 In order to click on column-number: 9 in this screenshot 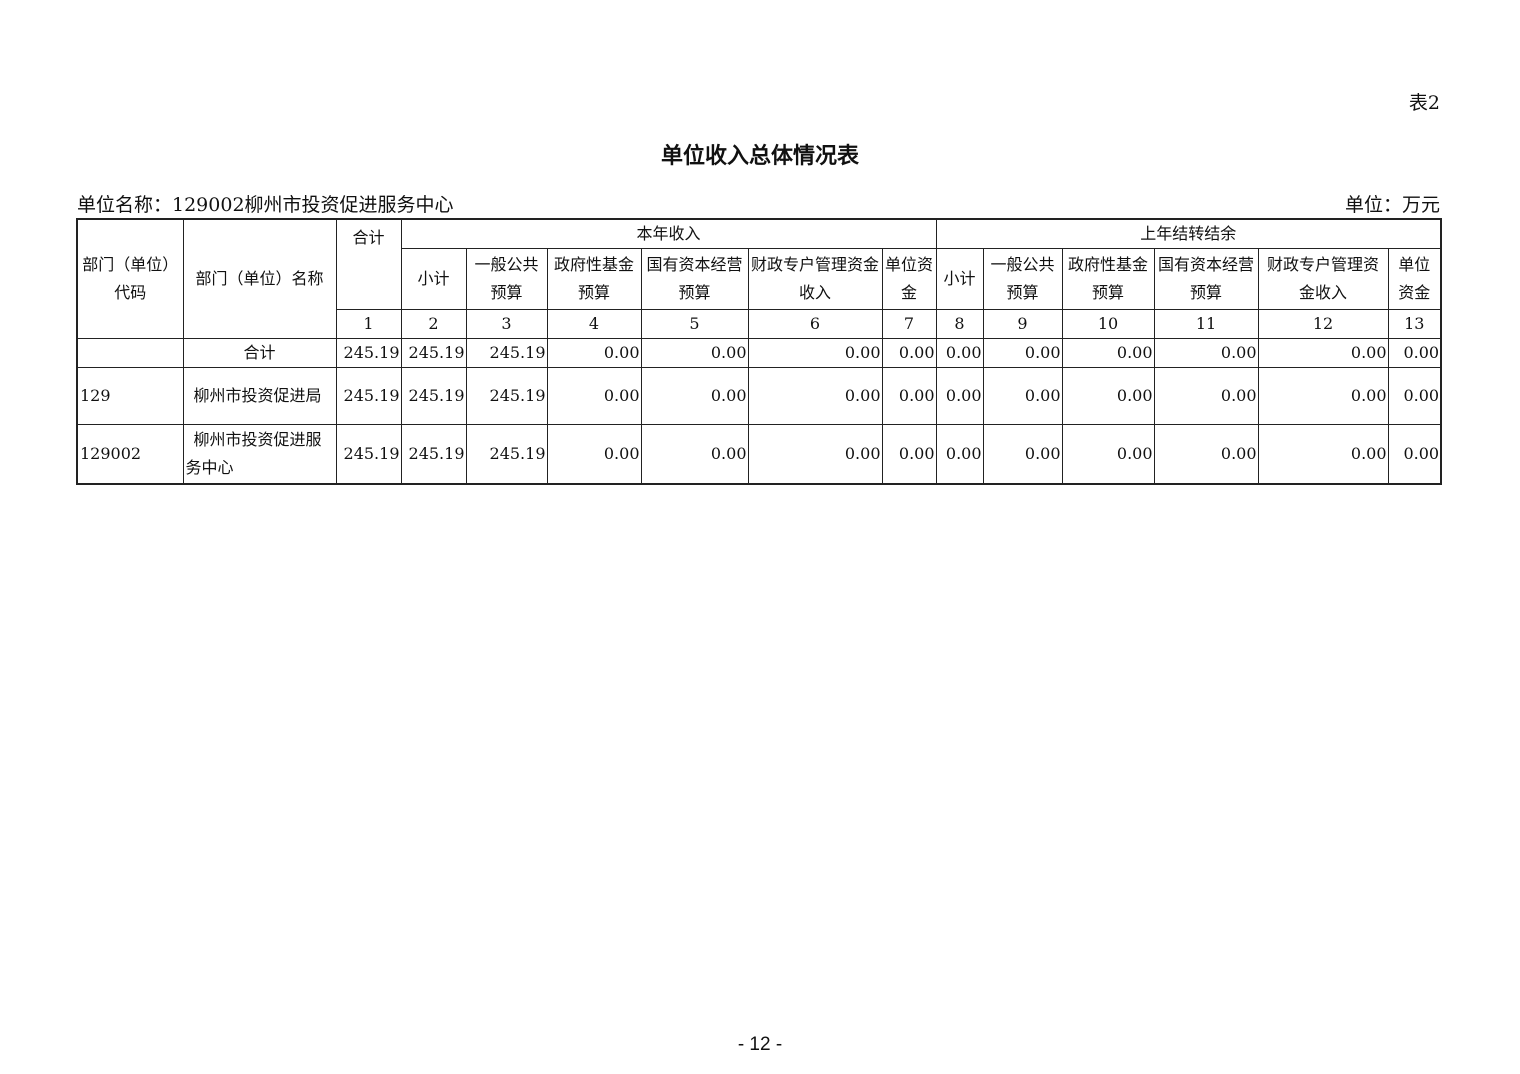, I will do `click(1022, 324)`.